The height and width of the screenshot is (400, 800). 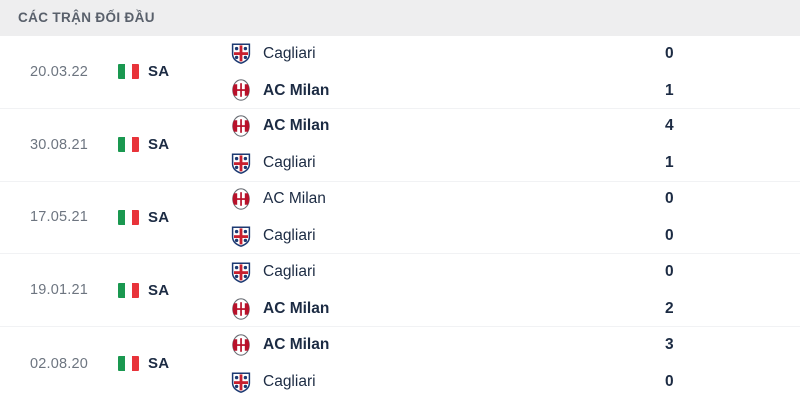 I want to click on team-score: 3, so click(x=669, y=345).